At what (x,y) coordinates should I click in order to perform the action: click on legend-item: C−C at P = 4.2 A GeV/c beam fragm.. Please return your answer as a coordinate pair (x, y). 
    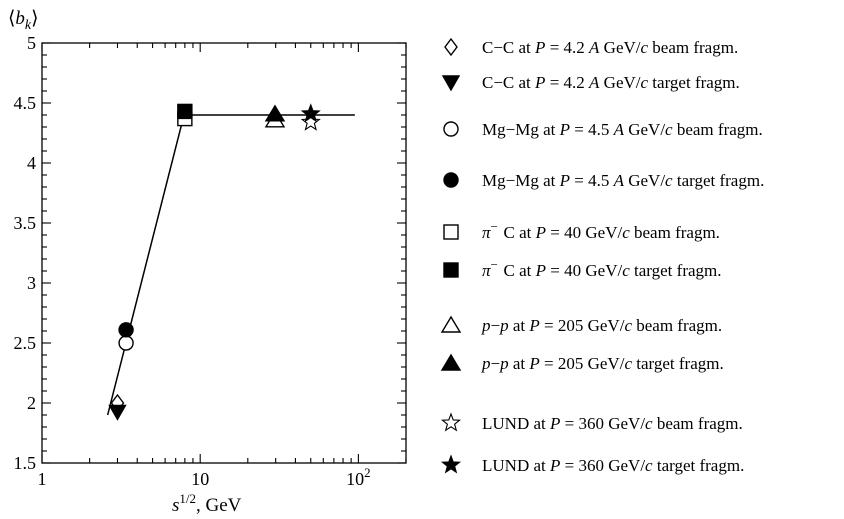
    Looking at the image, I should click on (591, 47).